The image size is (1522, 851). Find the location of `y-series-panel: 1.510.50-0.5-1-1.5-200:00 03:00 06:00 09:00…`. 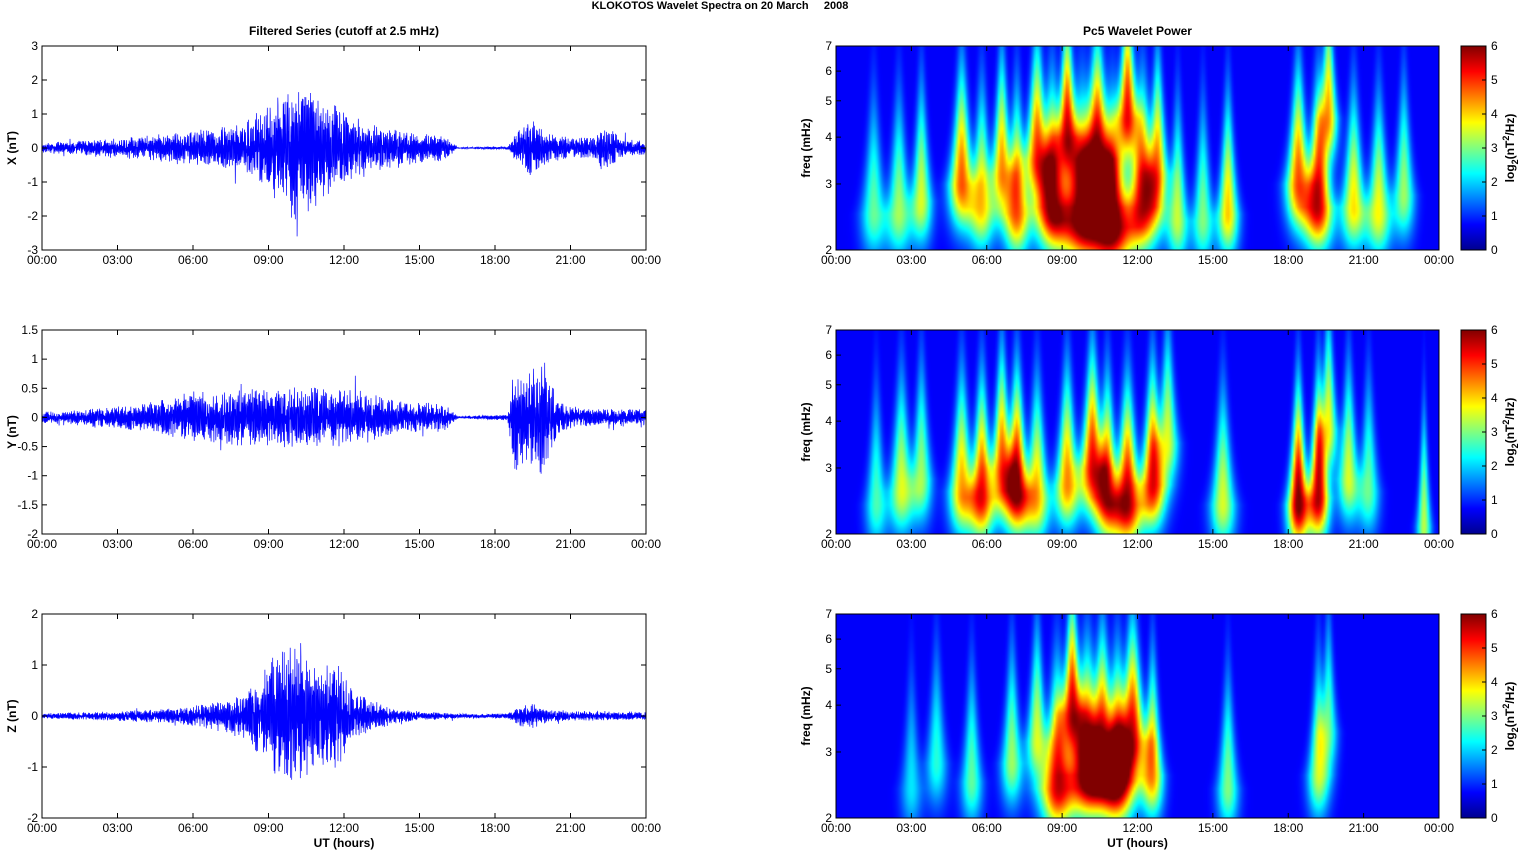

y-series-panel: 1.510.50-0.5-1-1.5-200:00 03:00 06:00 09:00… is located at coordinates (333, 437).